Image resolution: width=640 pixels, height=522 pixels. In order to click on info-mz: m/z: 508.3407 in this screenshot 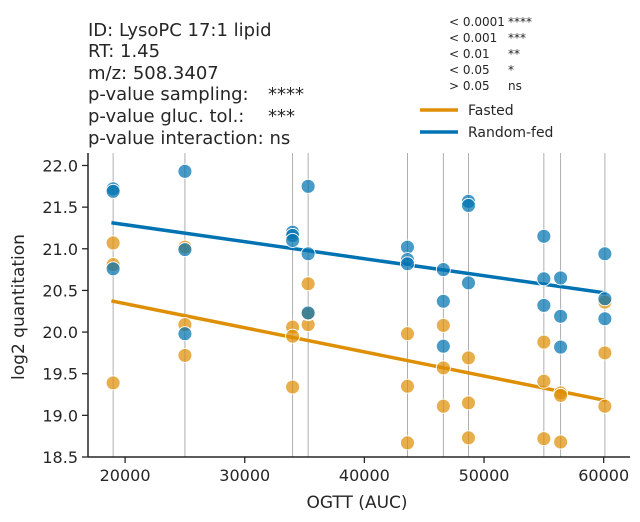, I will do `click(153, 73)`.